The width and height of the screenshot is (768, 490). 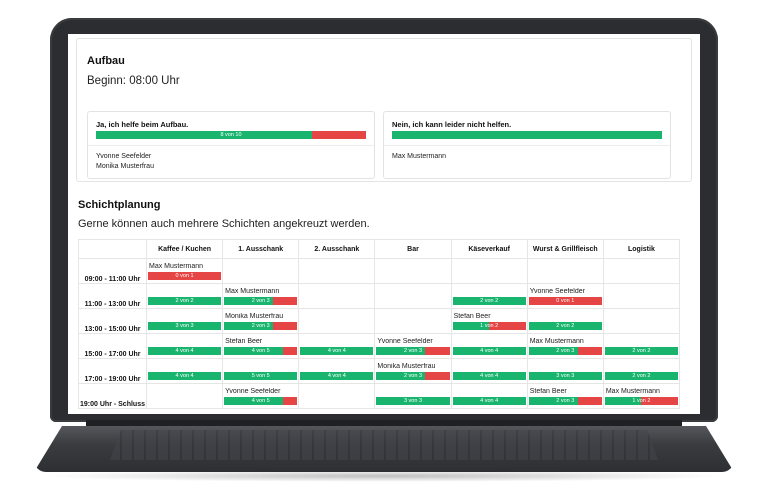 What do you see at coordinates (565, 396) in the screenshot?
I see `shift-slot: Stefan Beer 2 von 3` at bounding box center [565, 396].